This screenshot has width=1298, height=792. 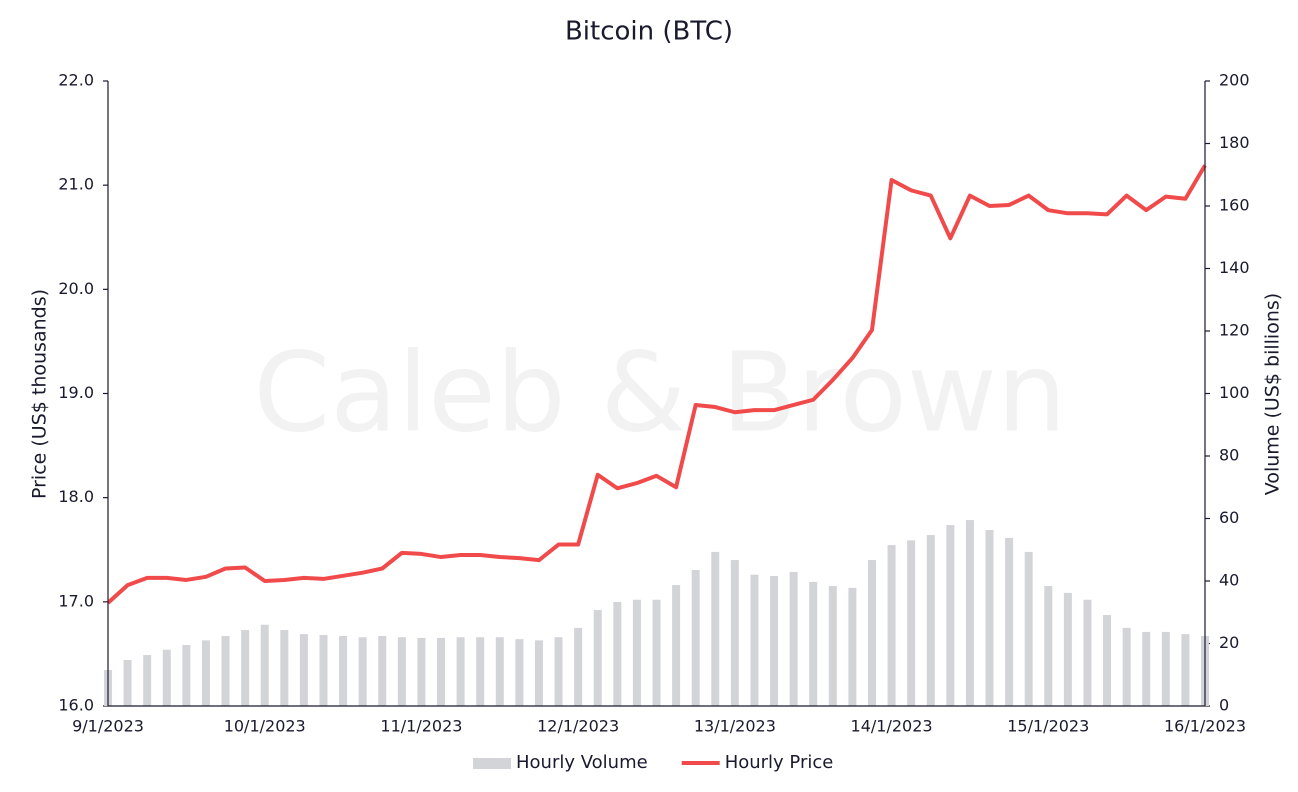 What do you see at coordinates (1234, 330) in the screenshot?
I see `y2-tick-label: 120` at bounding box center [1234, 330].